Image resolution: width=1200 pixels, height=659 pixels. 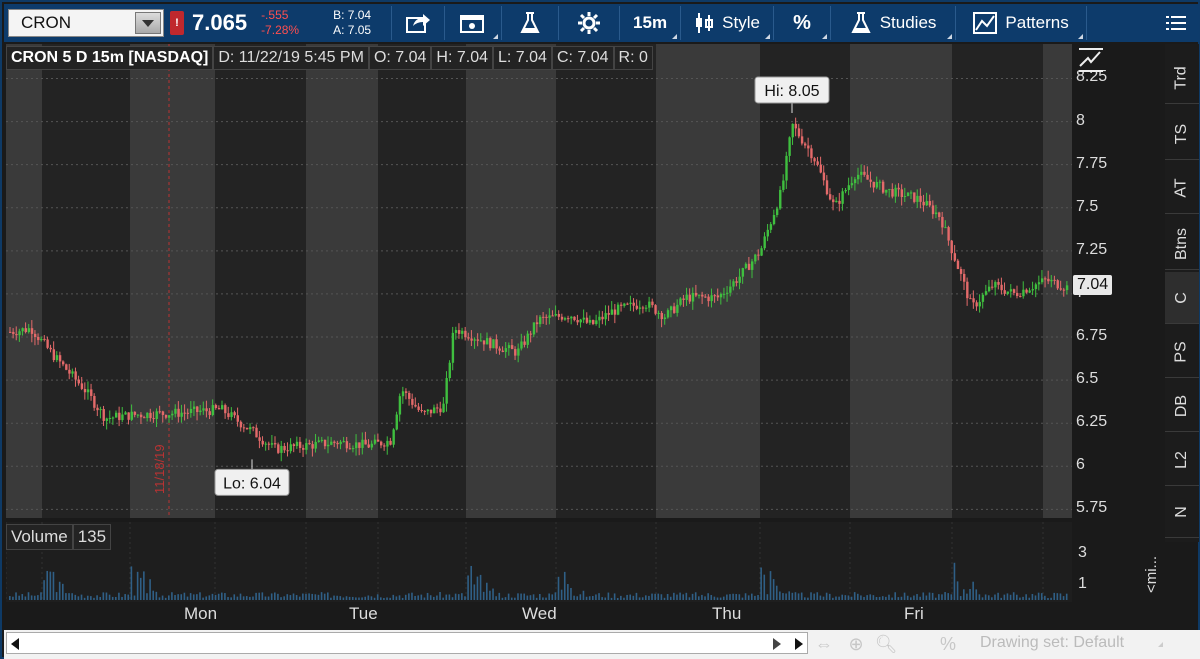 What do you see at coordinates (1091, 60) in the screenshot?
I see `expand-icon` at bounding box center [1091, 60].